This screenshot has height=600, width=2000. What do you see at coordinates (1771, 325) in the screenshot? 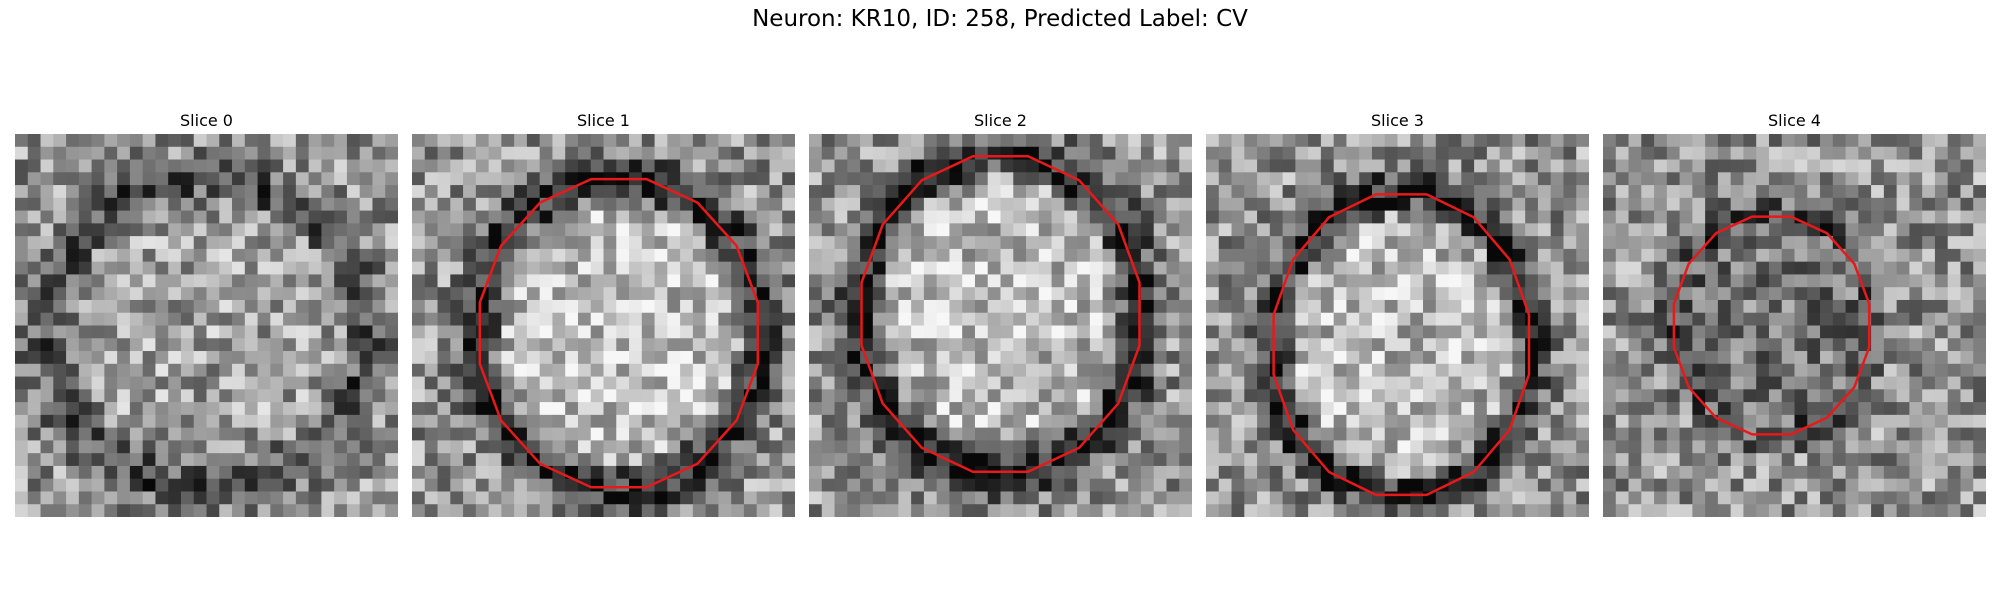
I see `neuron-contour` at bounding box center [1771, 325].